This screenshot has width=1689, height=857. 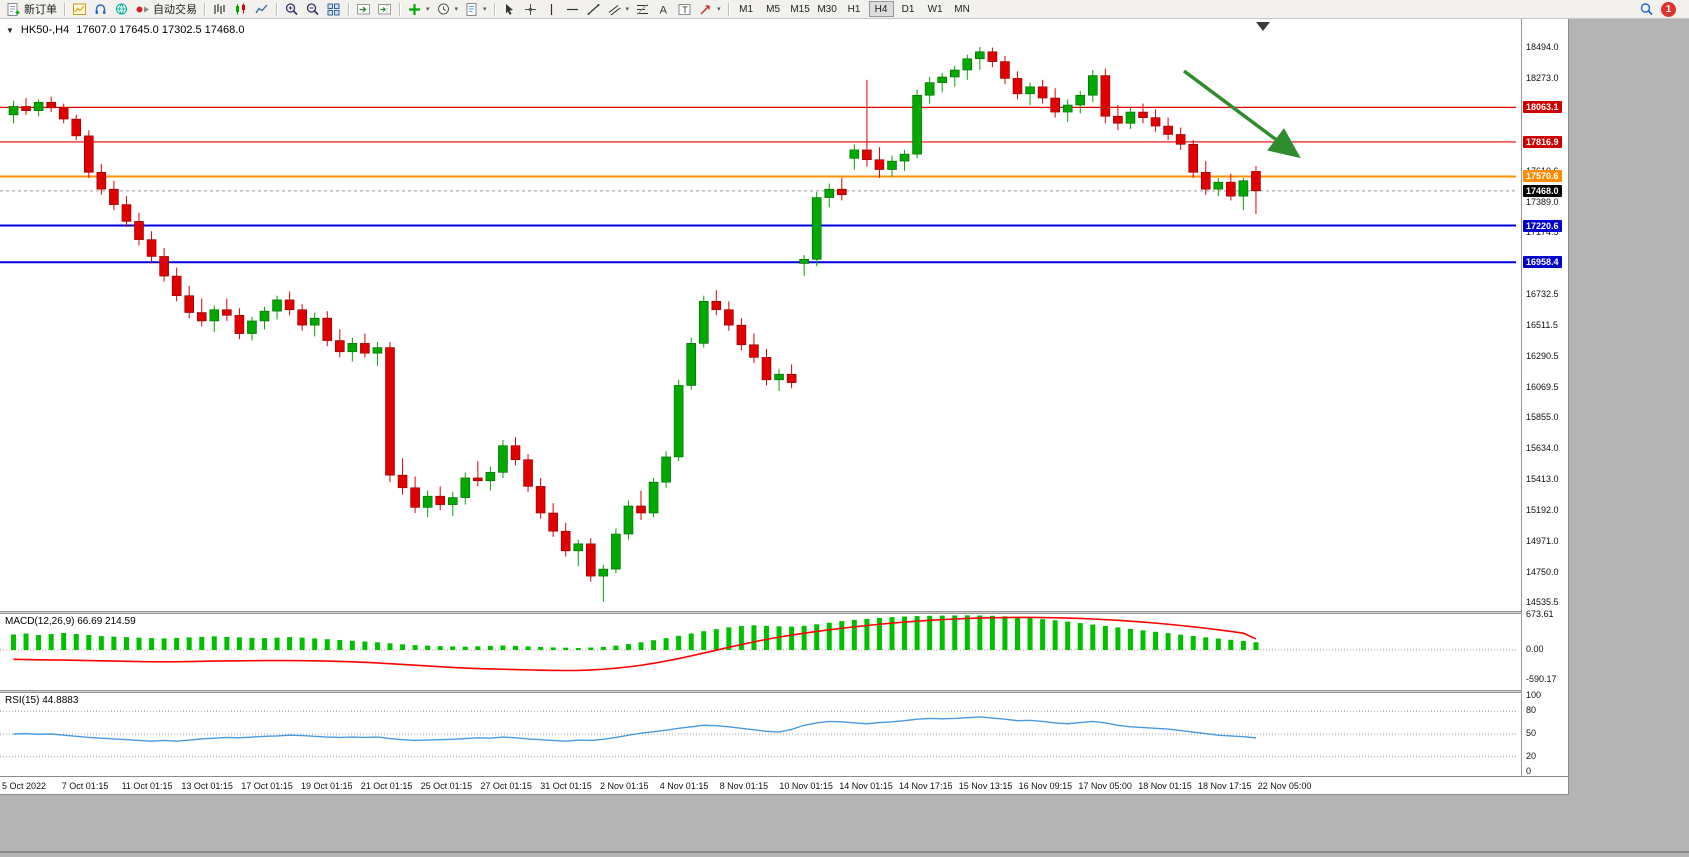 I want to click on timeframe-m1: M1, so click(x=746, y=9).